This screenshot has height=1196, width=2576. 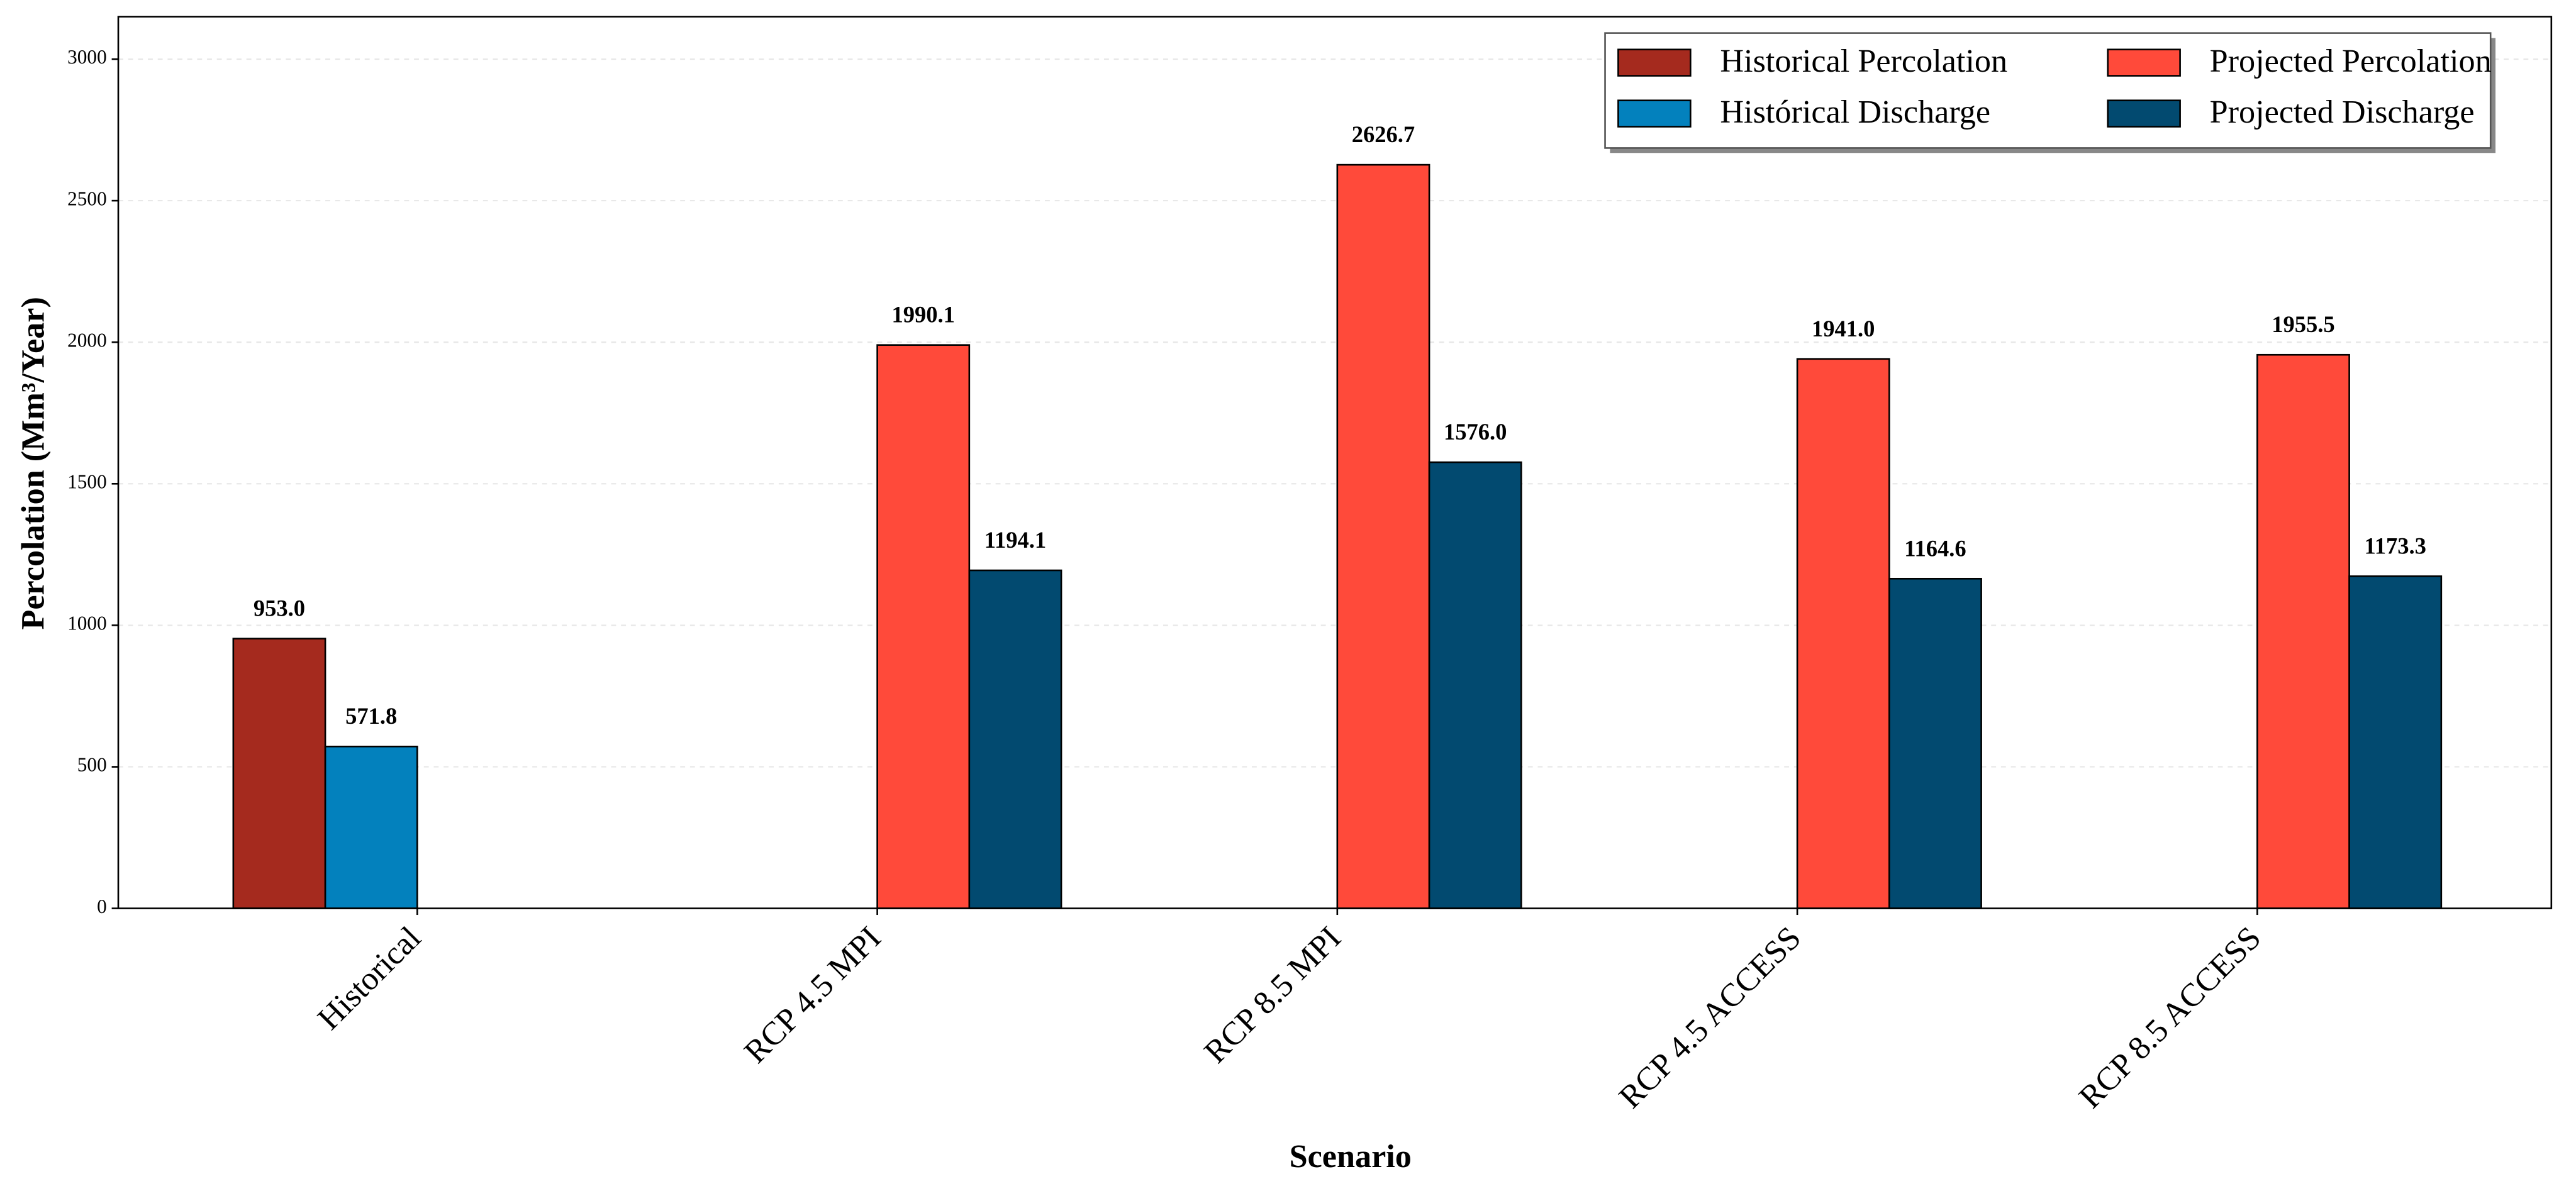 What do you see at coordinates (2342, 112) in the screenshot?
I see `legend-label: Projected Discharge` at bounding box center [2342, 112].